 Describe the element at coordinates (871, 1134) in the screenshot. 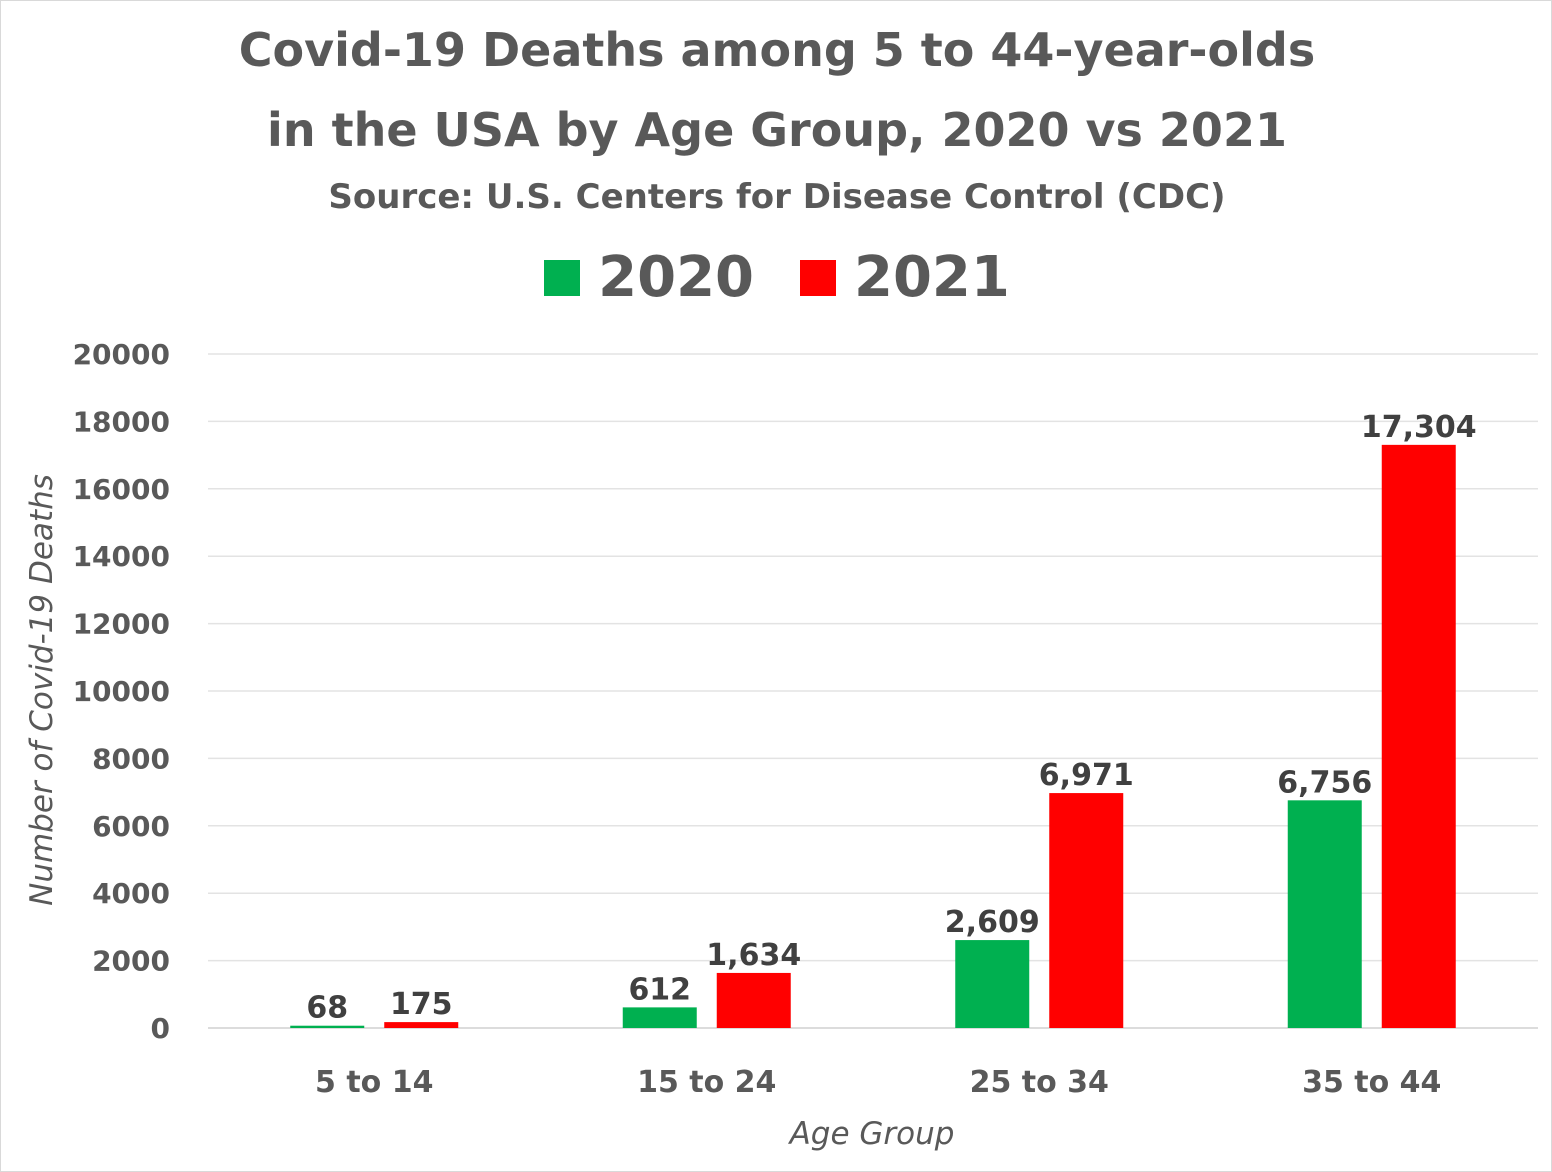

I see `x-axis-title: Age Group` at that location.